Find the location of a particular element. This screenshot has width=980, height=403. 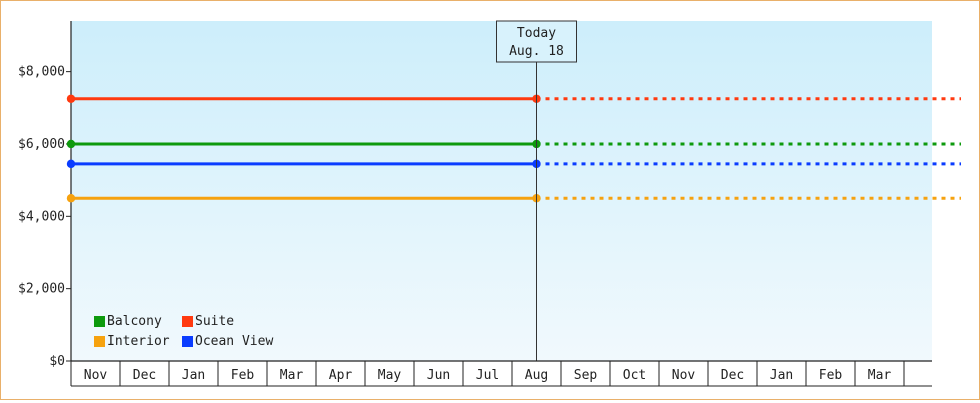

x-tick-label: Aug is located at coordinates (536, 375).